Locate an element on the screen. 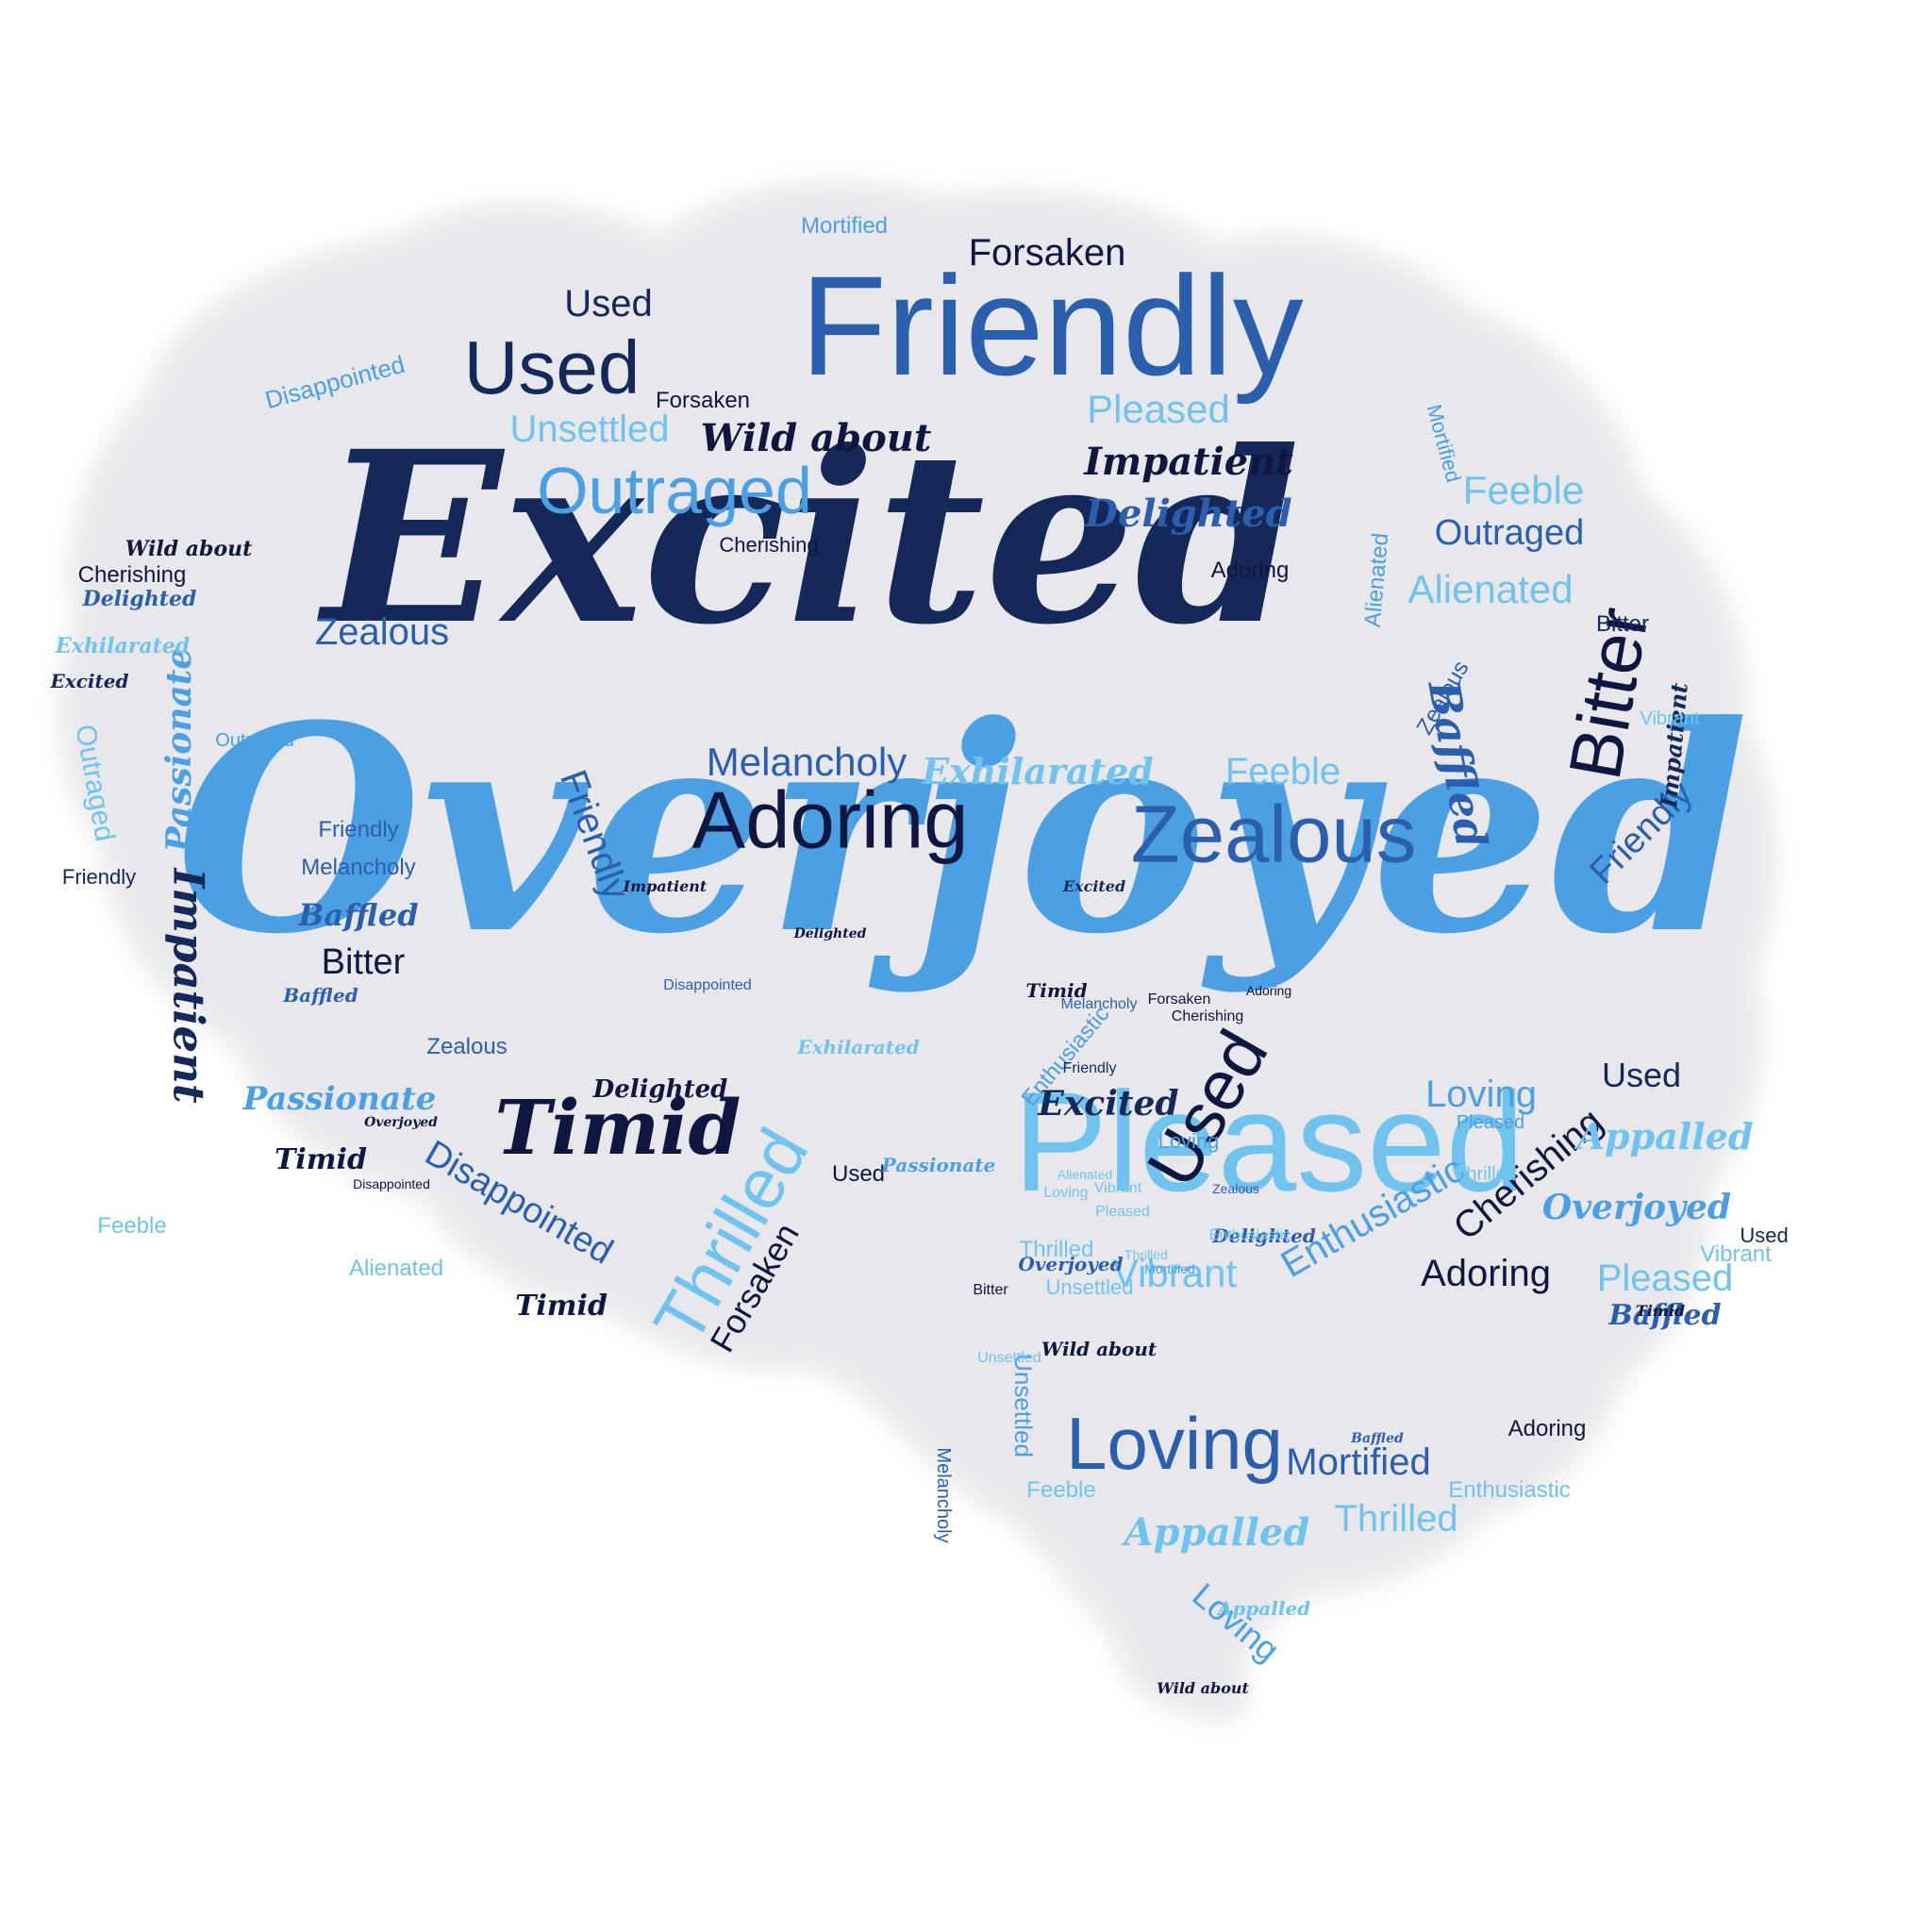 The image size is (1932, 1932). word-appalled: Appalled is located at coordinates (1665, 1136).